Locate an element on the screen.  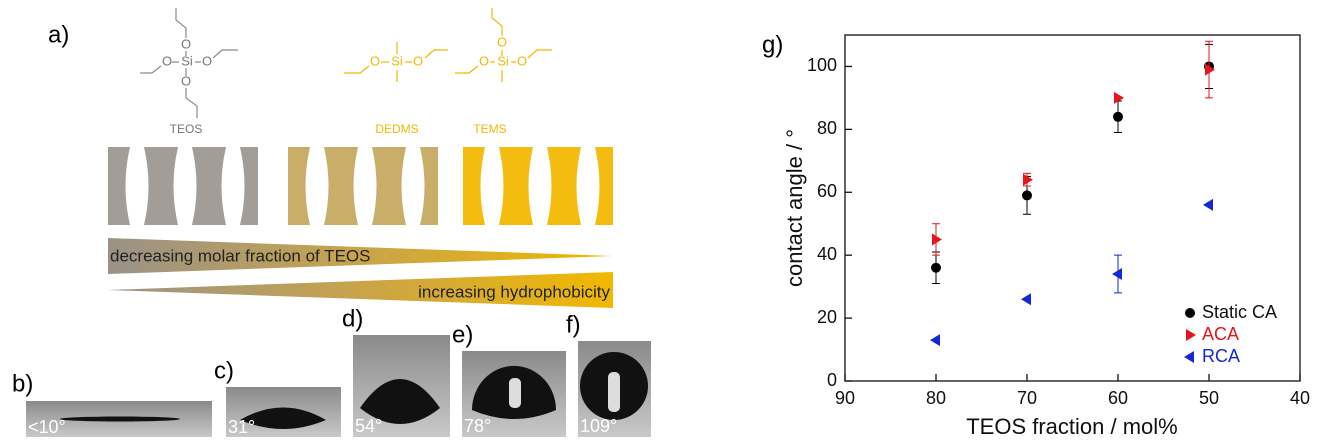
panel-label: e) is located at coordinates (462, 334).